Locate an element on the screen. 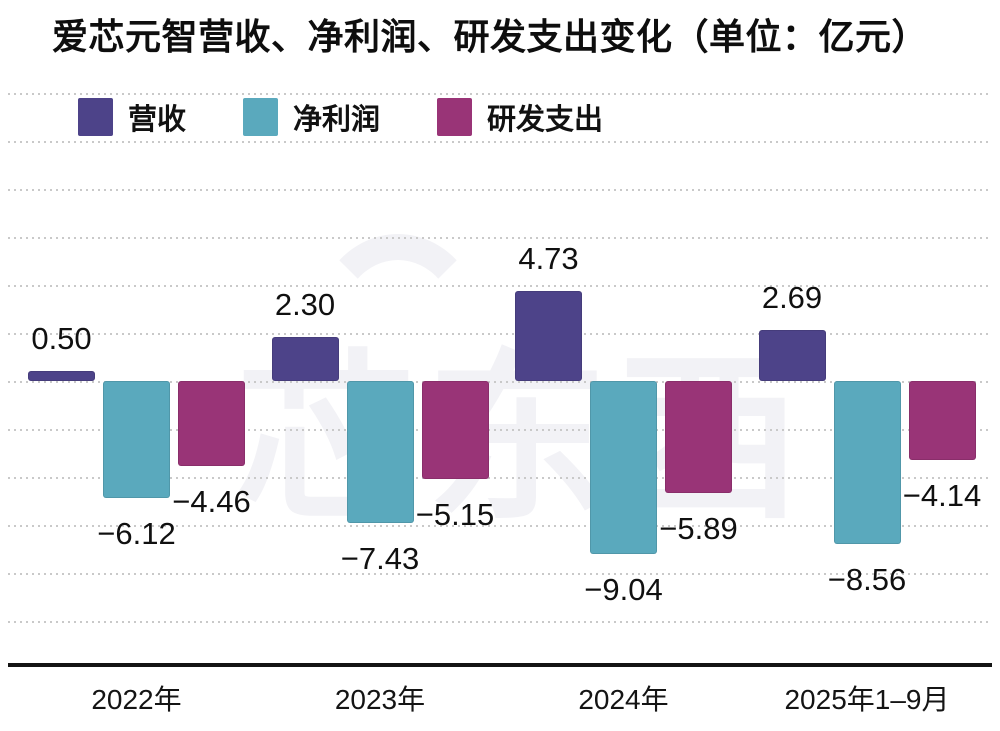  legend-label-net-profit: 净利润 is located at coordinates (337, 120).